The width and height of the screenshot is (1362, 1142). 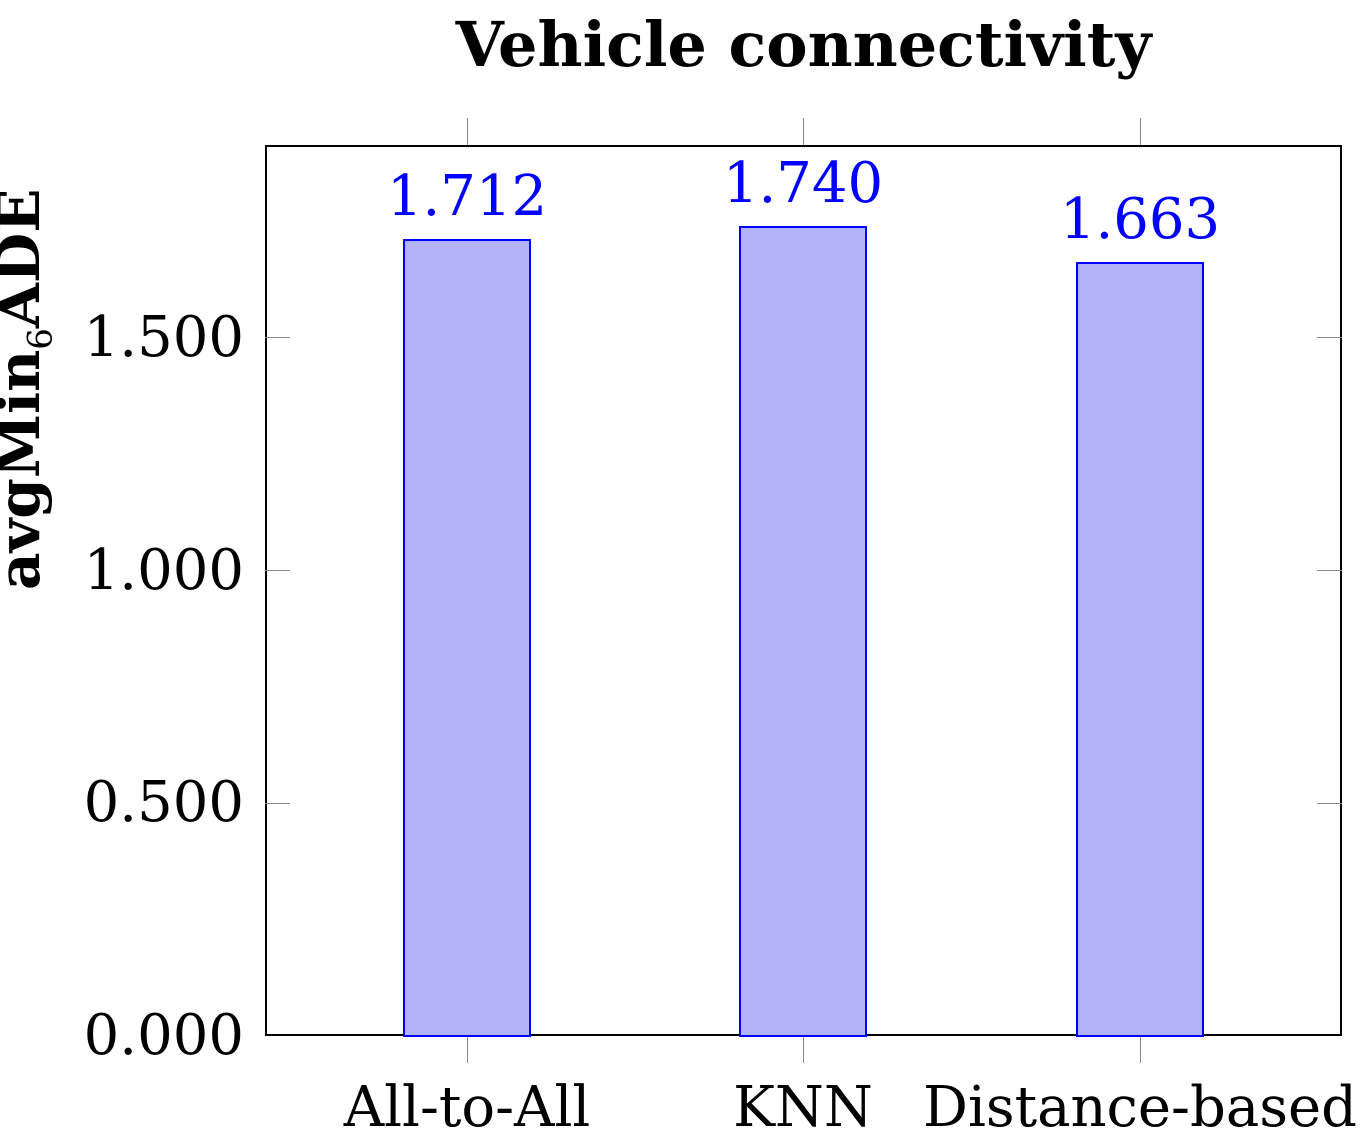 What do you see at coordinates (467, 1107) in the screenshot?
I see `x-tick-label: All-to-All` at bounding box center [467, 1107].